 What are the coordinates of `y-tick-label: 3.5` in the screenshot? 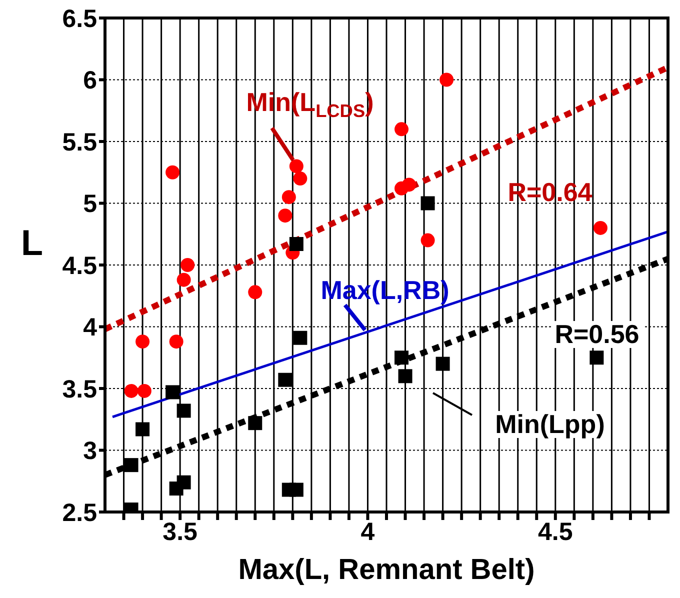 It's located at (80, 389).